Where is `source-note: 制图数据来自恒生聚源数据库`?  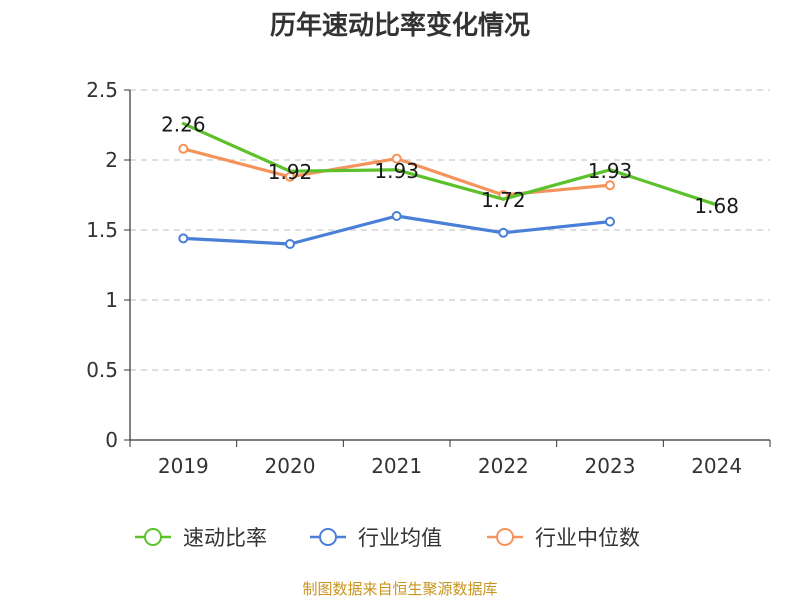
source-note: 制图数据来自恒生聚源数据库 is located at coordinates (399, 589).